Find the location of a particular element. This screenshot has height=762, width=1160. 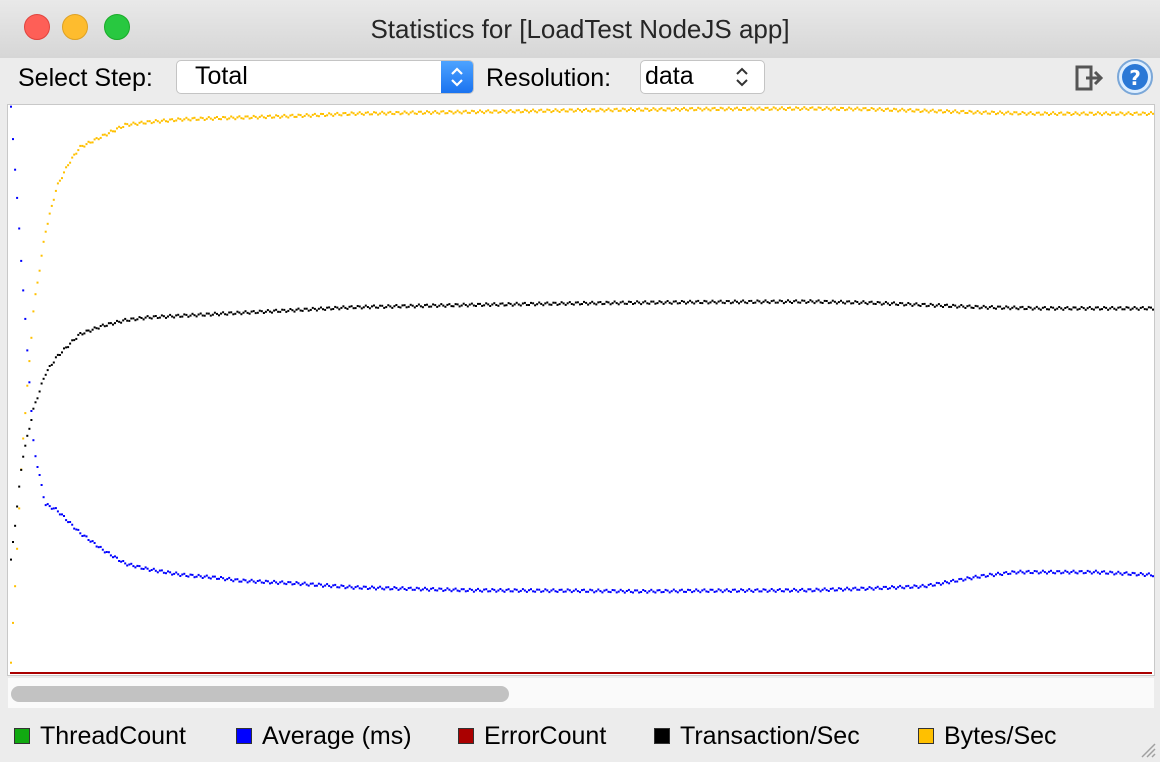

scrollbar-thumb is located at coordinates (260, 694).